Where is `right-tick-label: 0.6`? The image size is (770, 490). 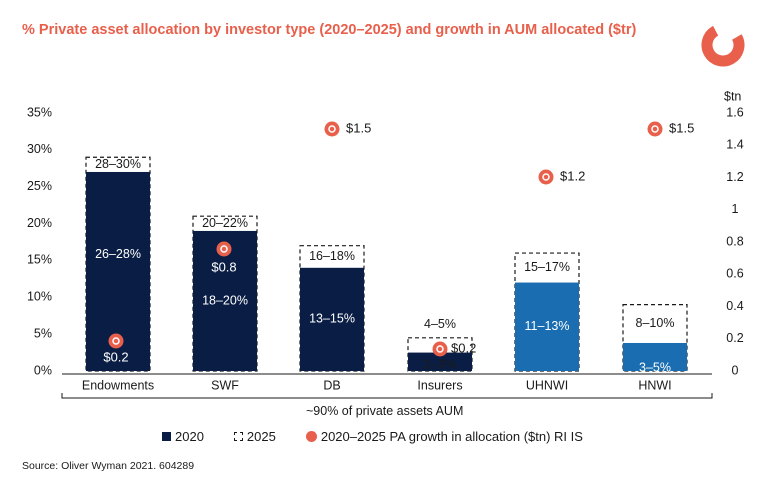
right-tick-label: 0.6 is located at coordinates (734, 274).